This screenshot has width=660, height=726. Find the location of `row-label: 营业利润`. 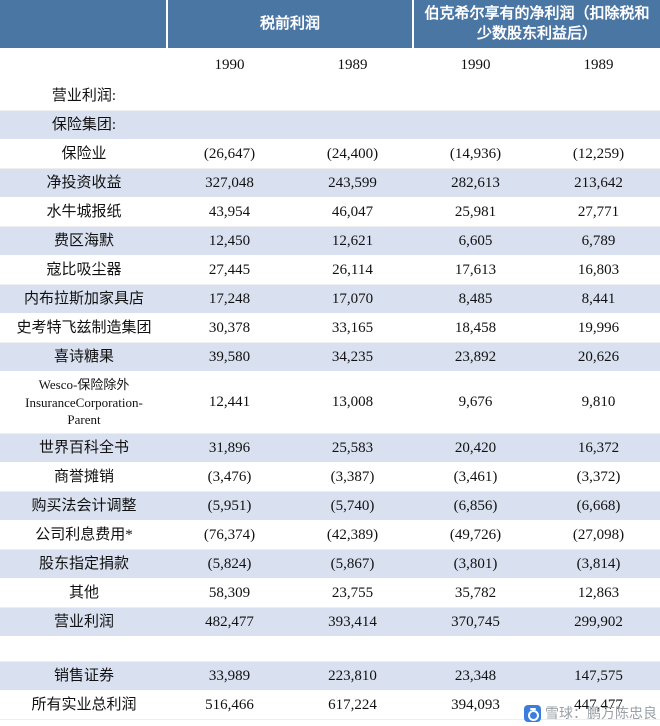

row-label: 营业利润 is located at coordinates (83, 621).